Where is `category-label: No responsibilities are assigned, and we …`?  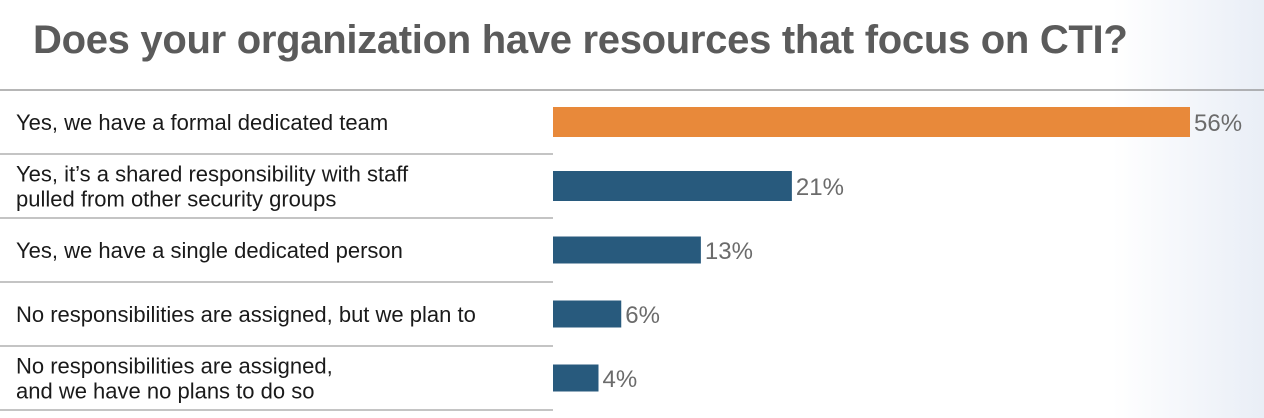 category-label: No responsibilities are assigned, and we … is located at coordinates (174, 379).